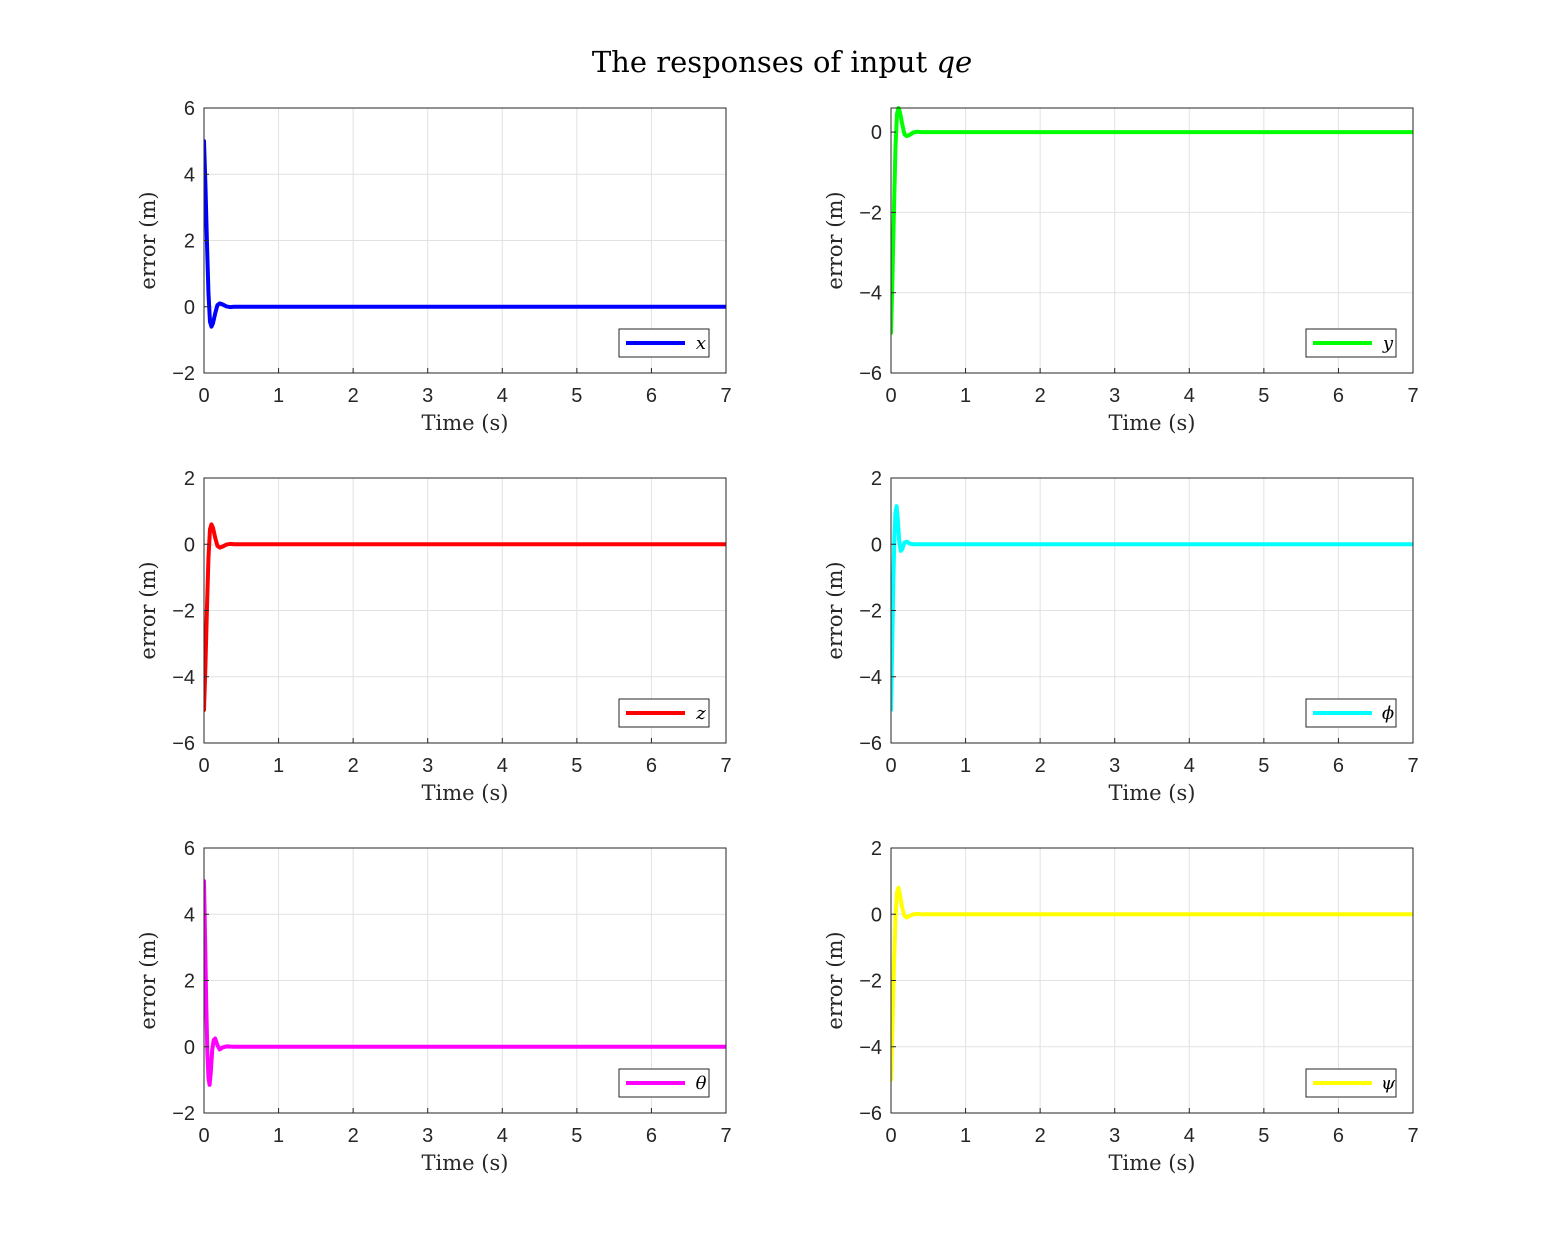  Describe the element at coordinates (954, 62) in the screenshot. I see `figure-title-variable: qe` at that location.